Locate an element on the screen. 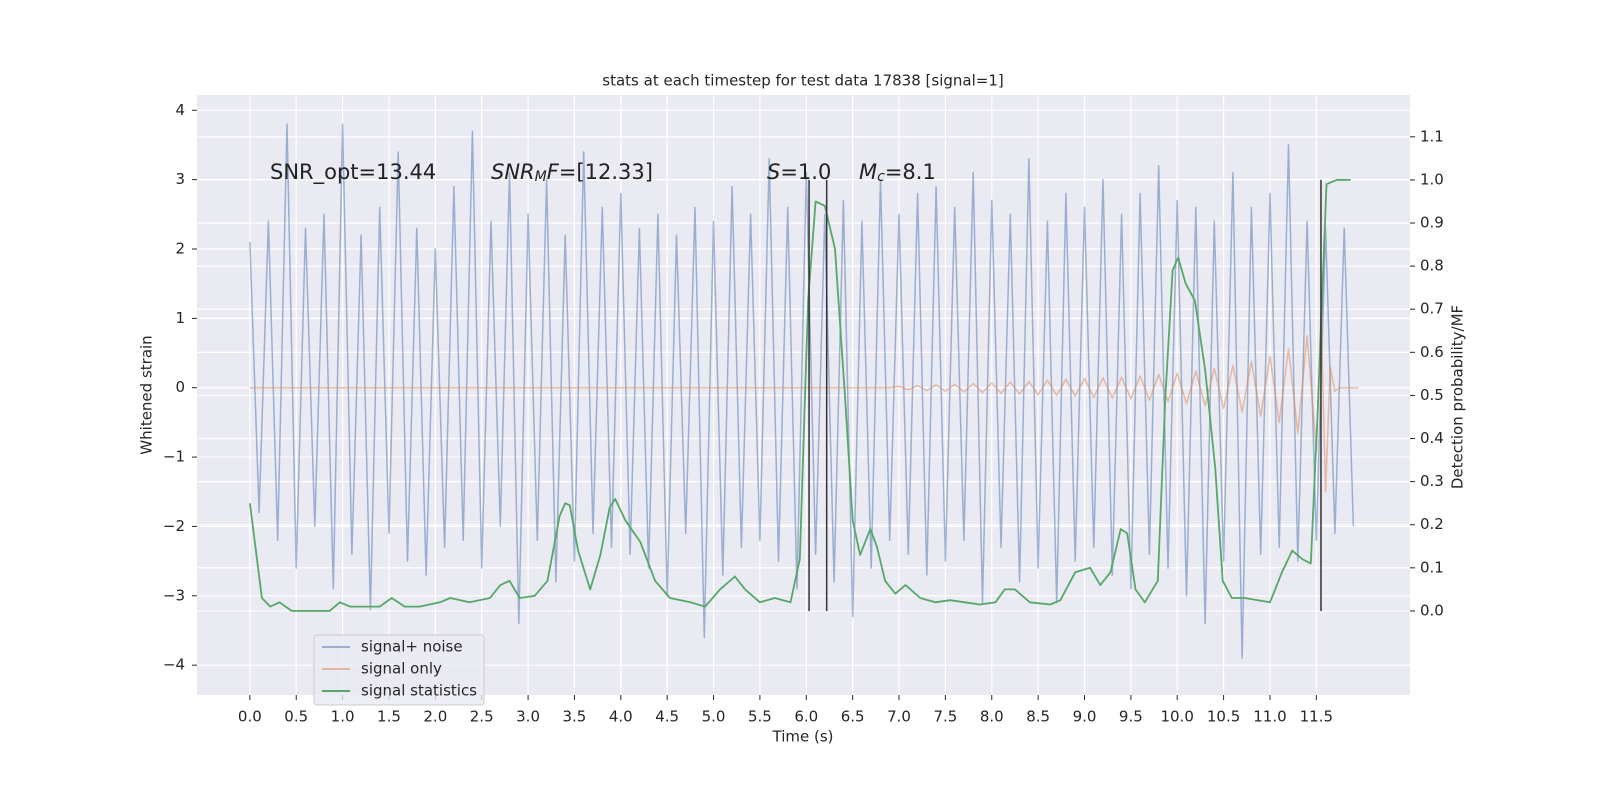 The width and height of the screenshot is (1600, 800). x-tick-label: 2.5 is located at coordinates (482, 717).